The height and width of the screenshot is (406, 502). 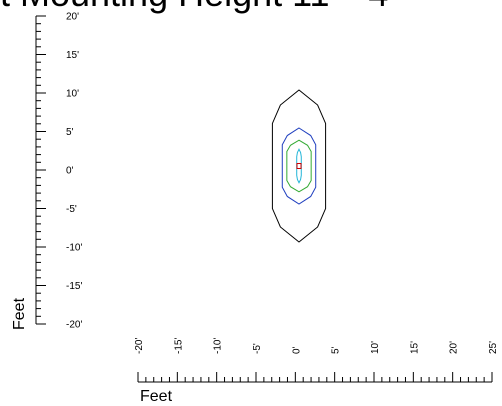 What do you see at coordinates (336, 350) in the screenshot?
I see `x-tick-label: 5'` at bounding box center [336, 350].